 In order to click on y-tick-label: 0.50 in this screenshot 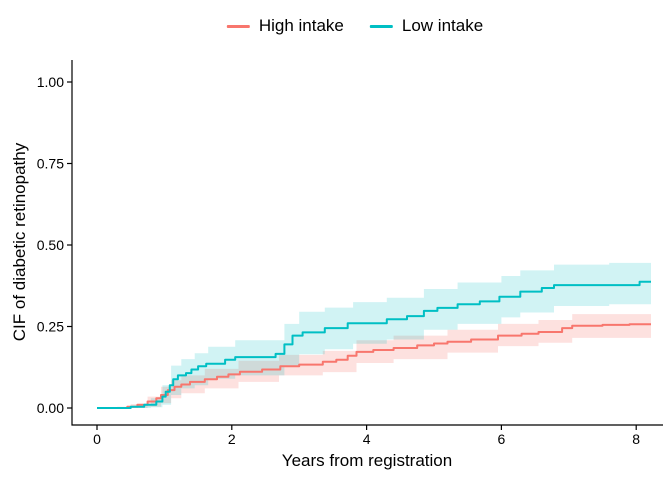, I will do `click(50, 245)`.